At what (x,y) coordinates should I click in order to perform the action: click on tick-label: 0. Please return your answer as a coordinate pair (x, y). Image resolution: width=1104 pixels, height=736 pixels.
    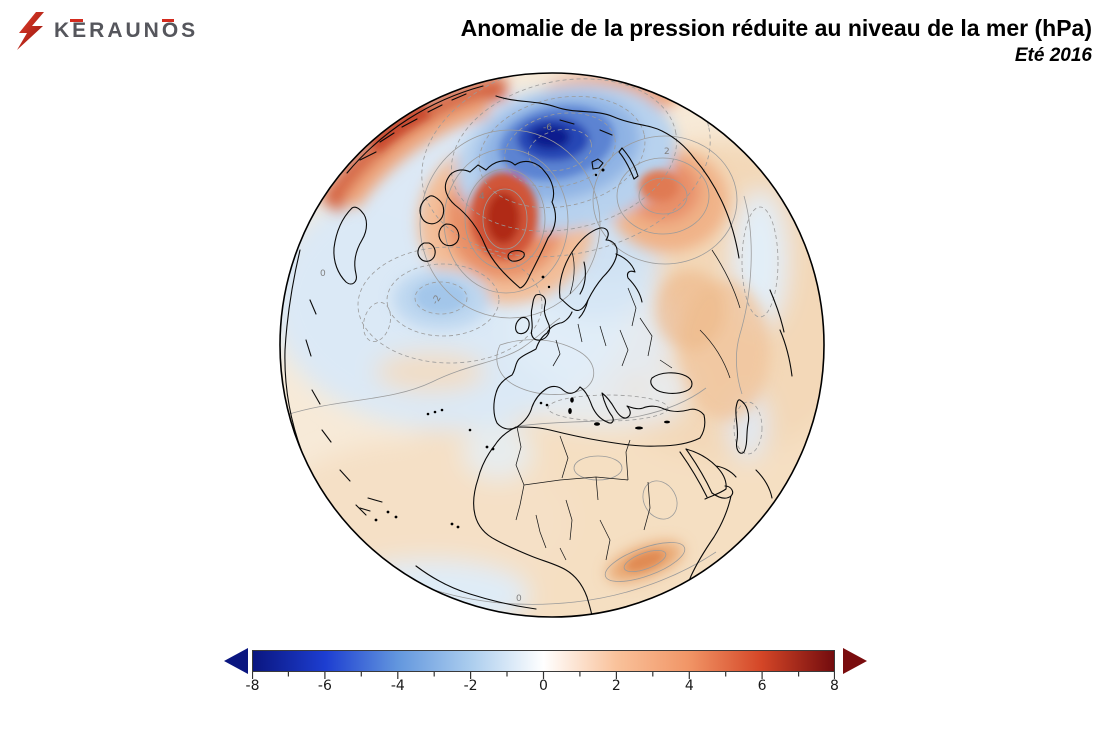
    Looking at the image, I should click on (543, 686).